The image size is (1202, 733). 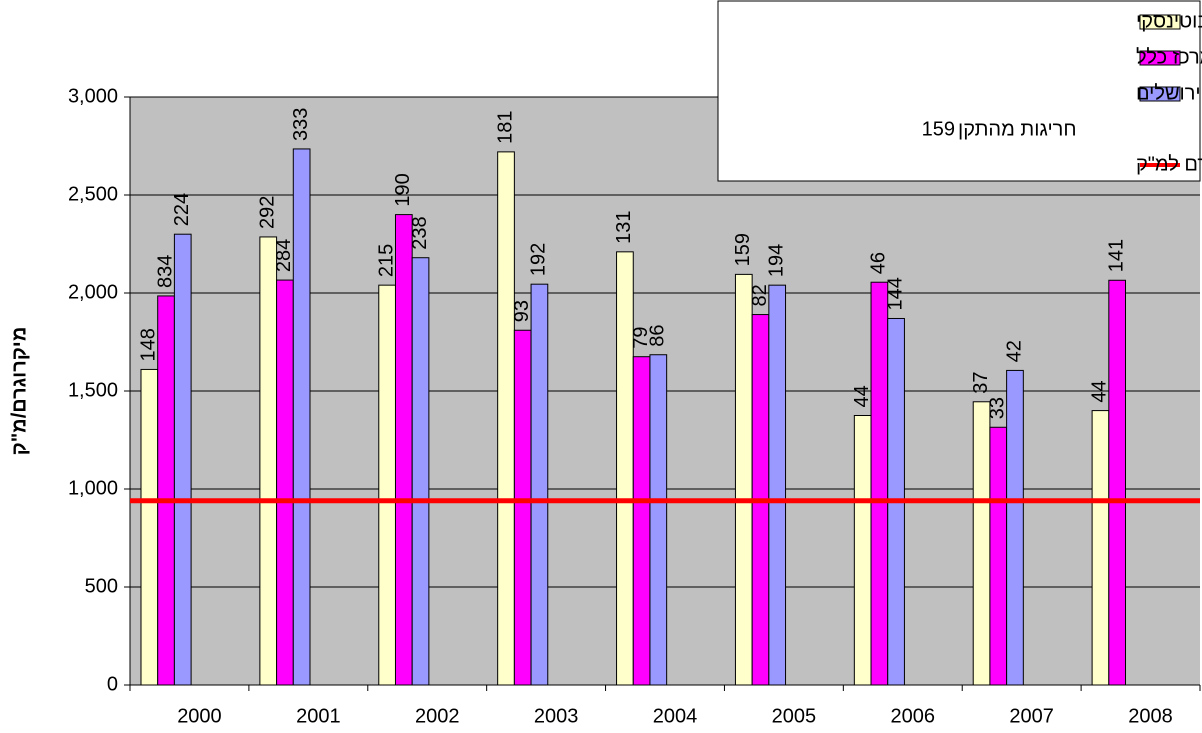 I want to click on y-tick-label: 3,000, so click(x=93, y=96).